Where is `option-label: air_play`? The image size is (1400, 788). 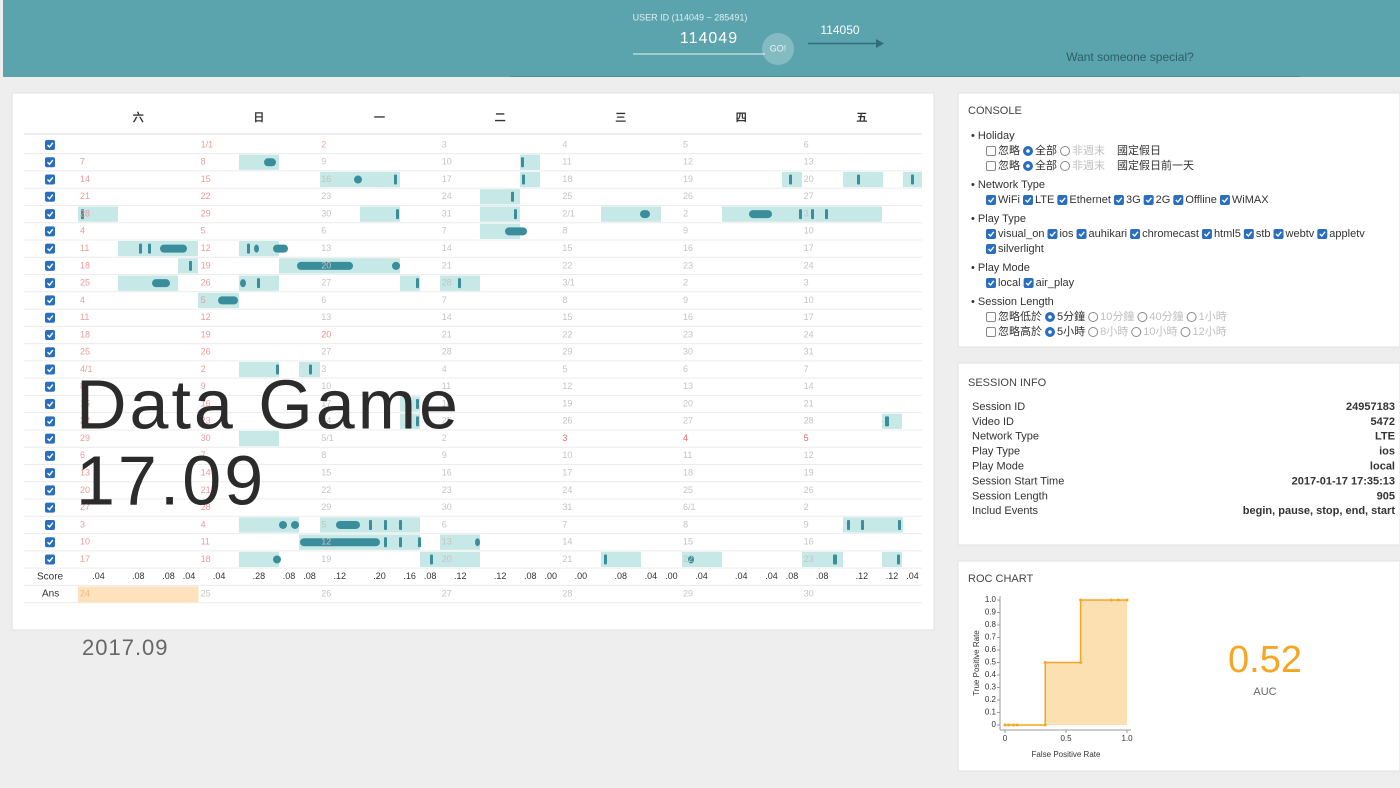 option-label: air_play is located at coordinates (1055, 283).